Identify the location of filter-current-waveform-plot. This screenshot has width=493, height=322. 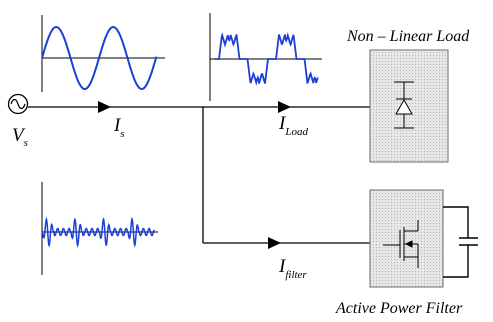
(99, 228).